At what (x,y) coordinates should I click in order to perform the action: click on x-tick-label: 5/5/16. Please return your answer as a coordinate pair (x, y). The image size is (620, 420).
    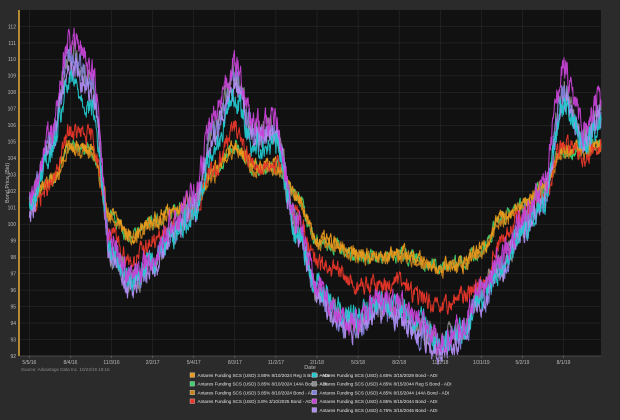
    Looking at the image, I should click on (29, 363).